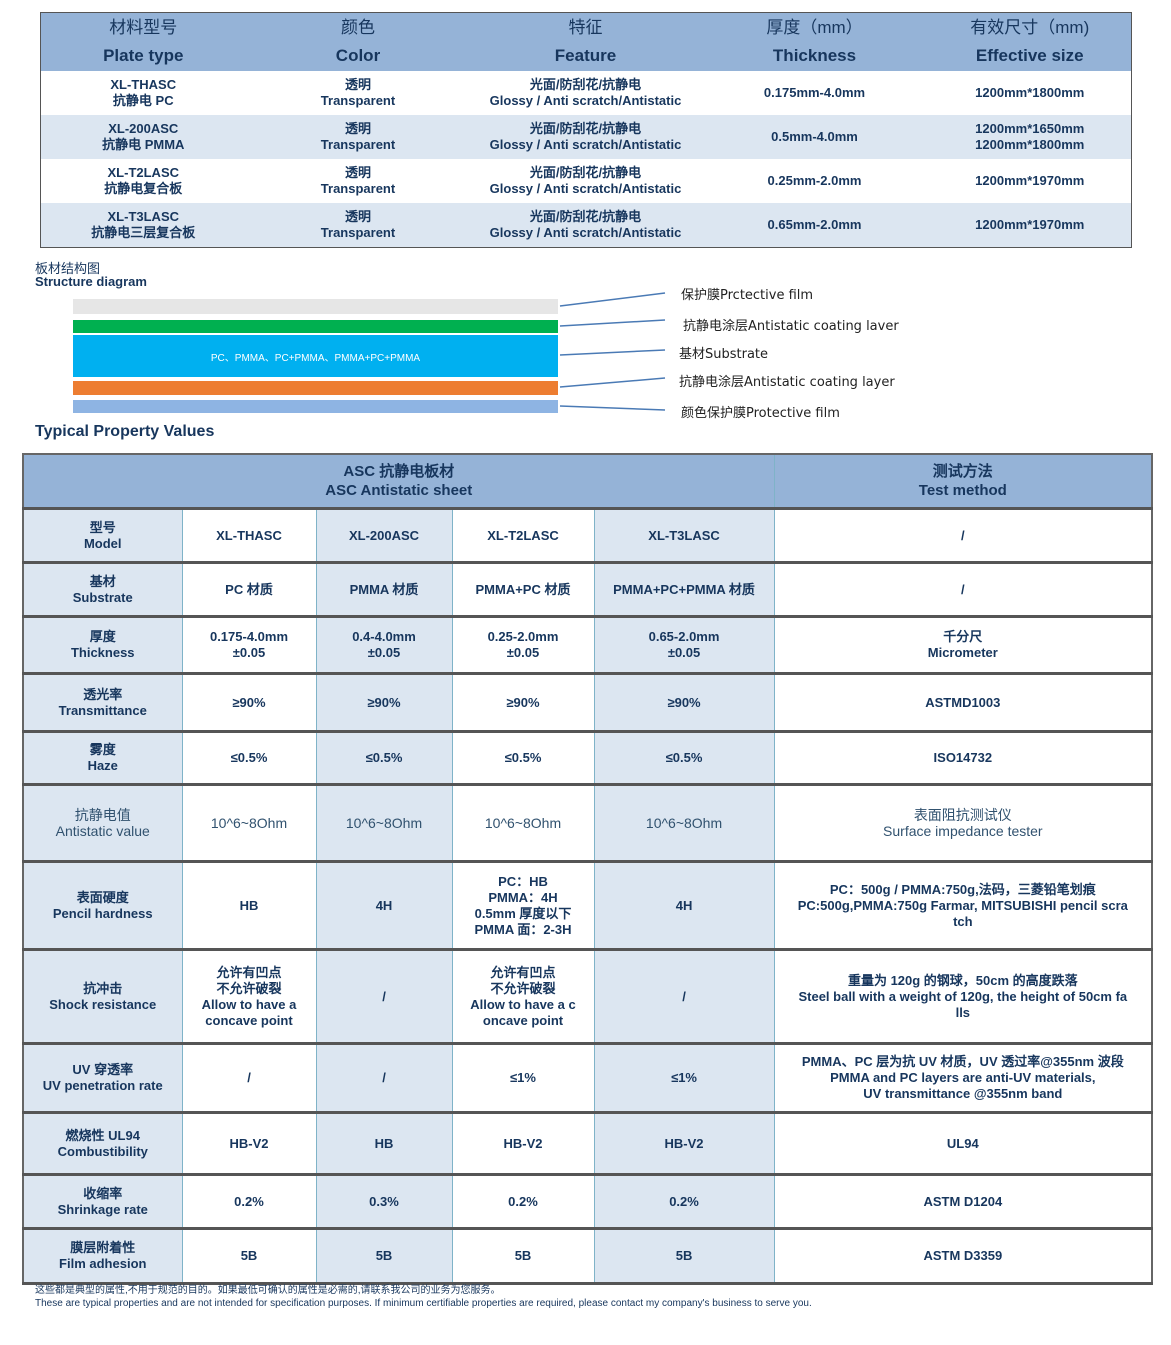 The image size is (1171, 1345). Describe the element at coordinates (248, 590) in the screenshot. I see `value-cell: PC 材质` at that location.